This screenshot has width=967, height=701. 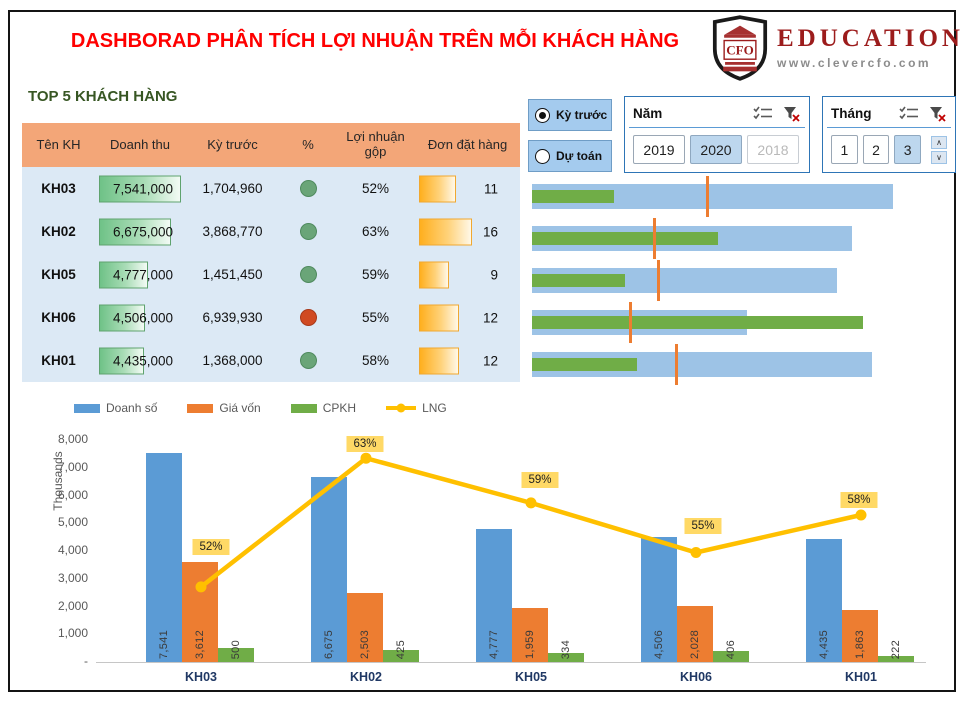 What do you see at coordinates (142, 317) in the screenshot?
I see `revenue-value: 4,506,000` at bounding box center [142, 317].